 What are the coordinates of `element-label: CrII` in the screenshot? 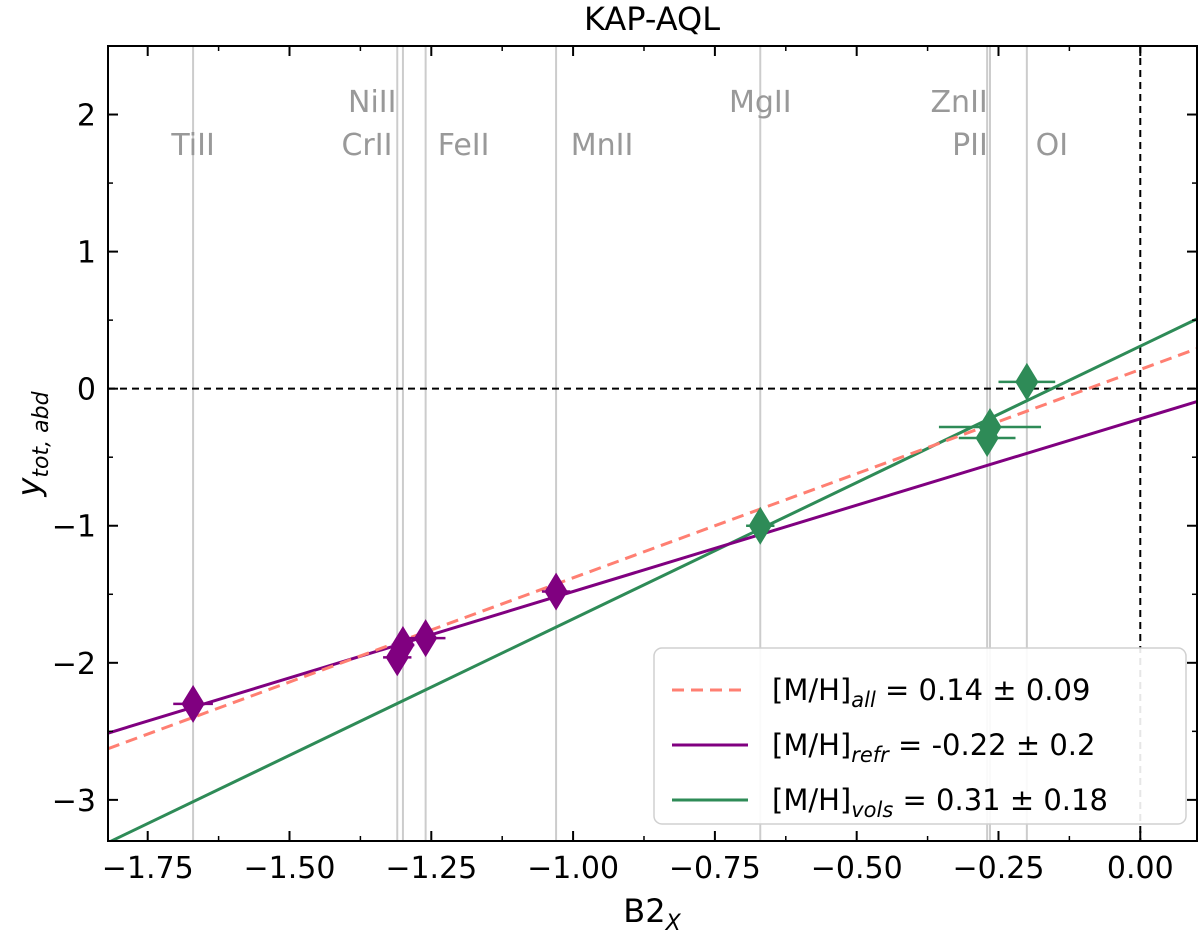 It's located at (366, 145).